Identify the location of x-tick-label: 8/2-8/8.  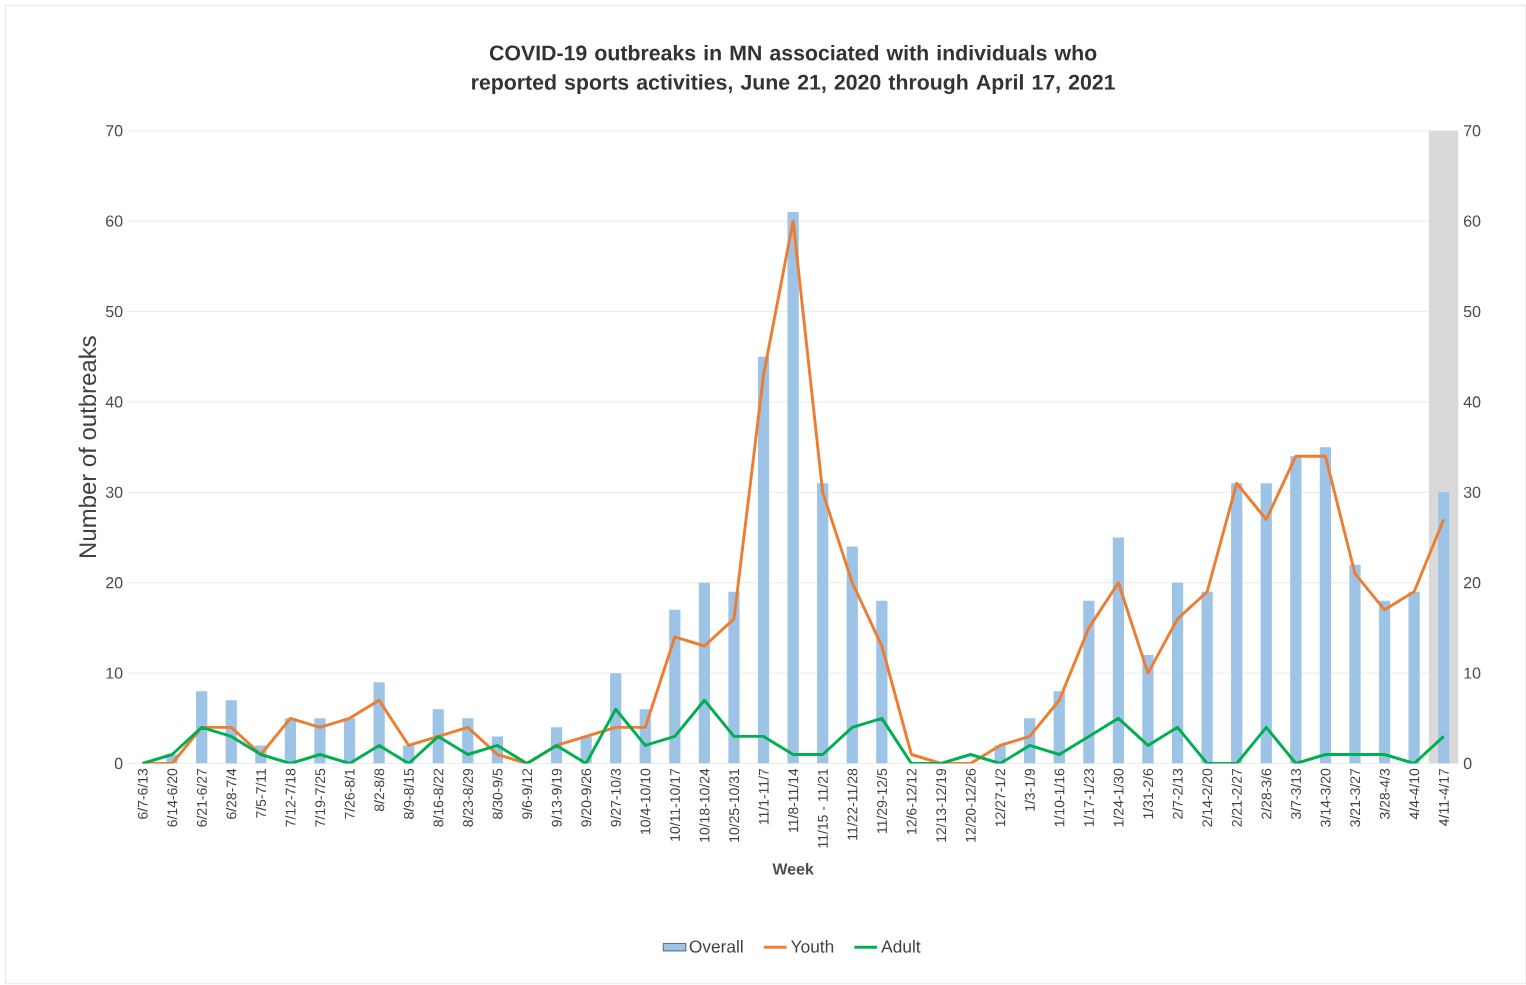
(379, 790).